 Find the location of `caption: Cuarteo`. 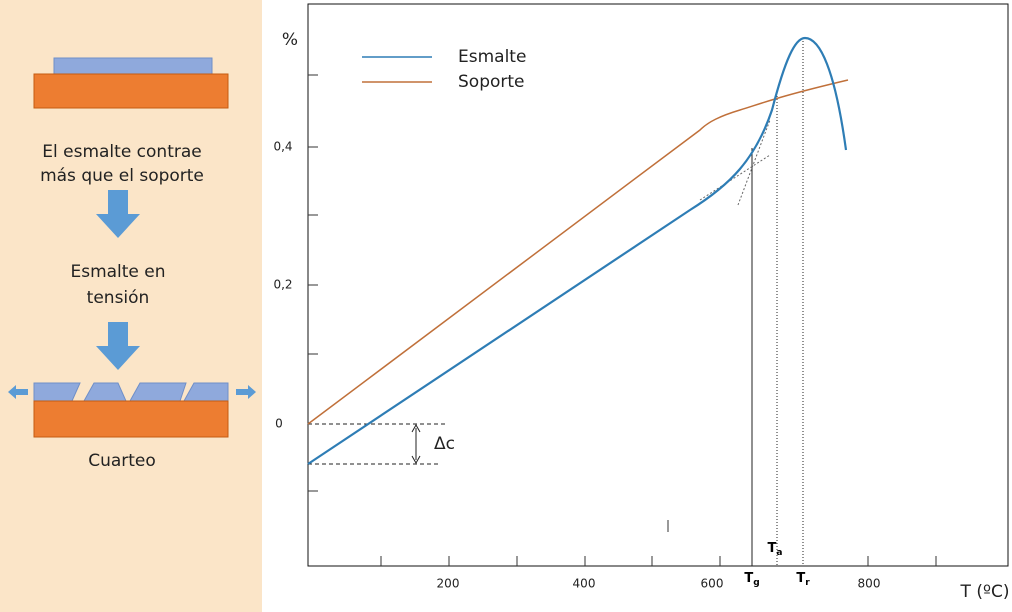

caption: Cuarteo is located at coordinates (122, 461).